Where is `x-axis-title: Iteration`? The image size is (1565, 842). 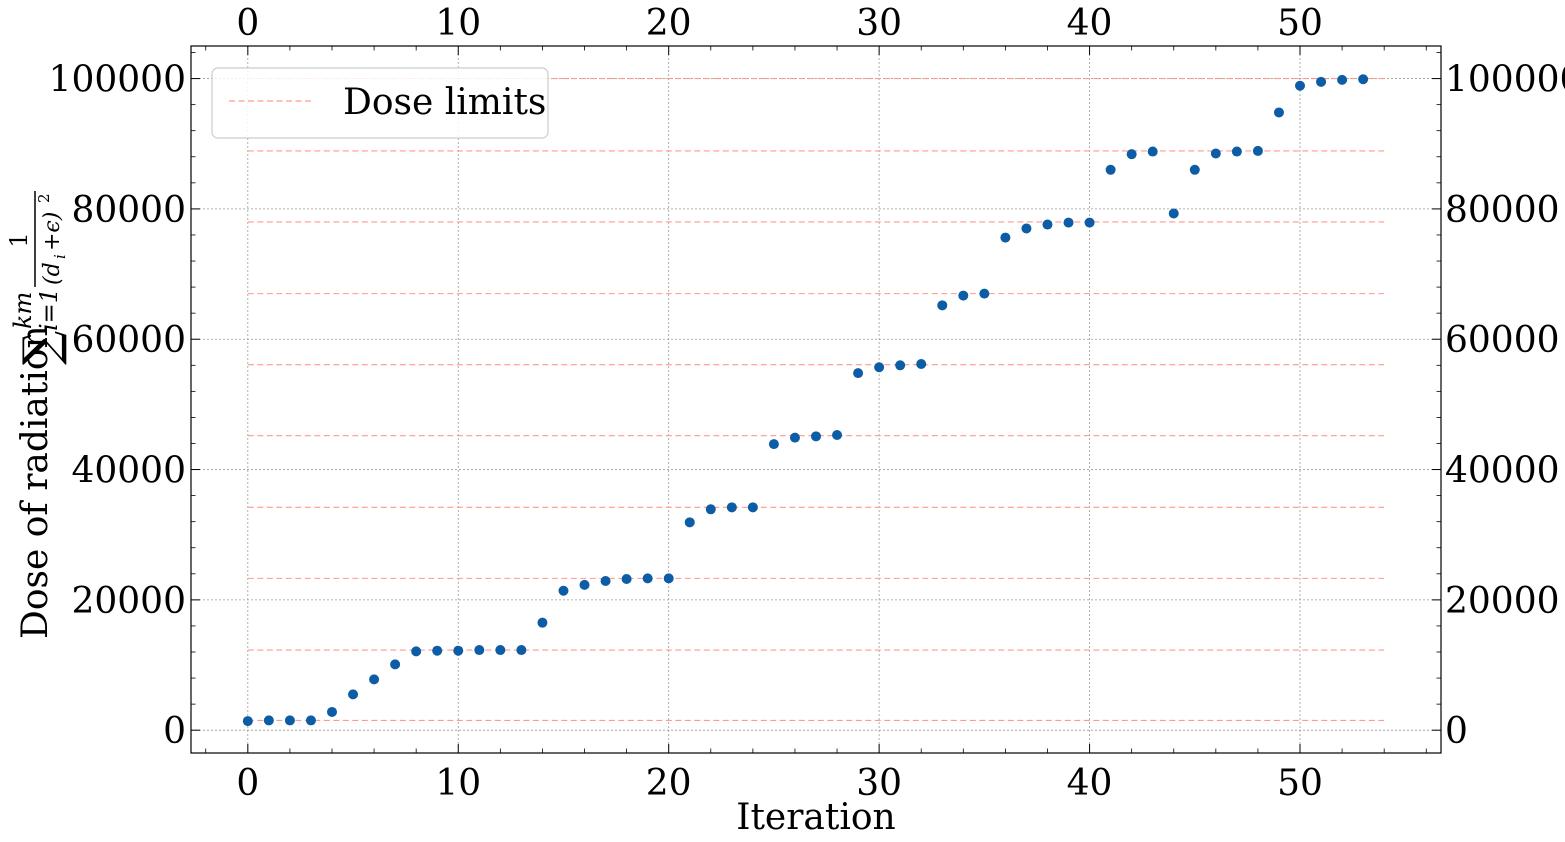
x-axis-title: Iteration is located at coordinates (816, 817).